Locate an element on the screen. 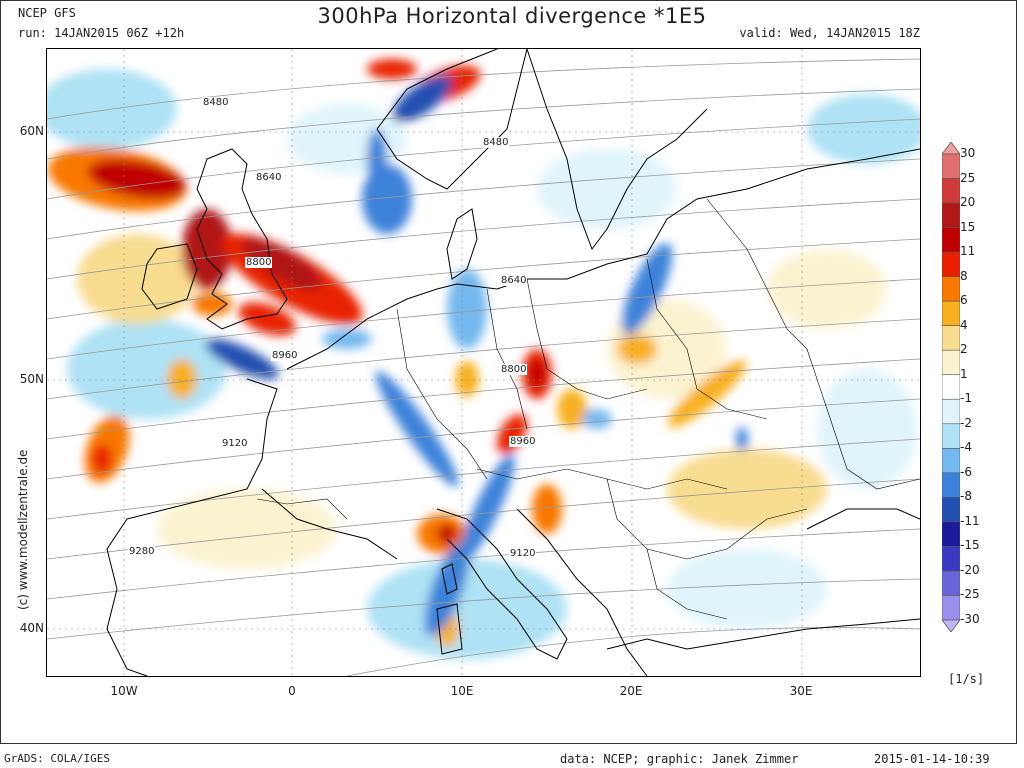  legend-level-label: -25 is located at coordinates (970, 594).